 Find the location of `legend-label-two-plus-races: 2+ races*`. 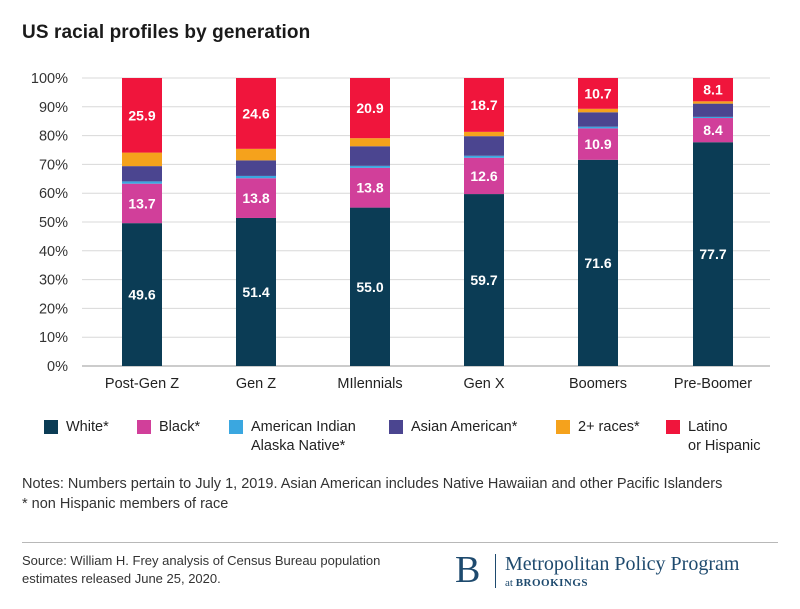

legend-label-two-plus-races: 2+ races* is located at coordinates (609, 427).